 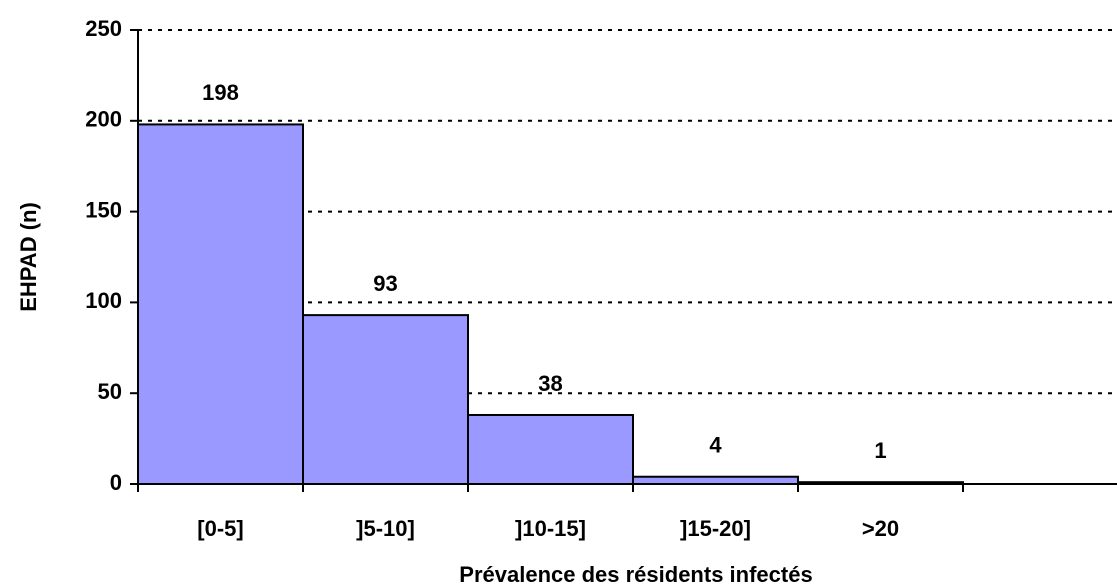 What do you see at coordinates (715, 445) in the screenshot?
I see `data-label: 4` at bounding box center [715, 445].